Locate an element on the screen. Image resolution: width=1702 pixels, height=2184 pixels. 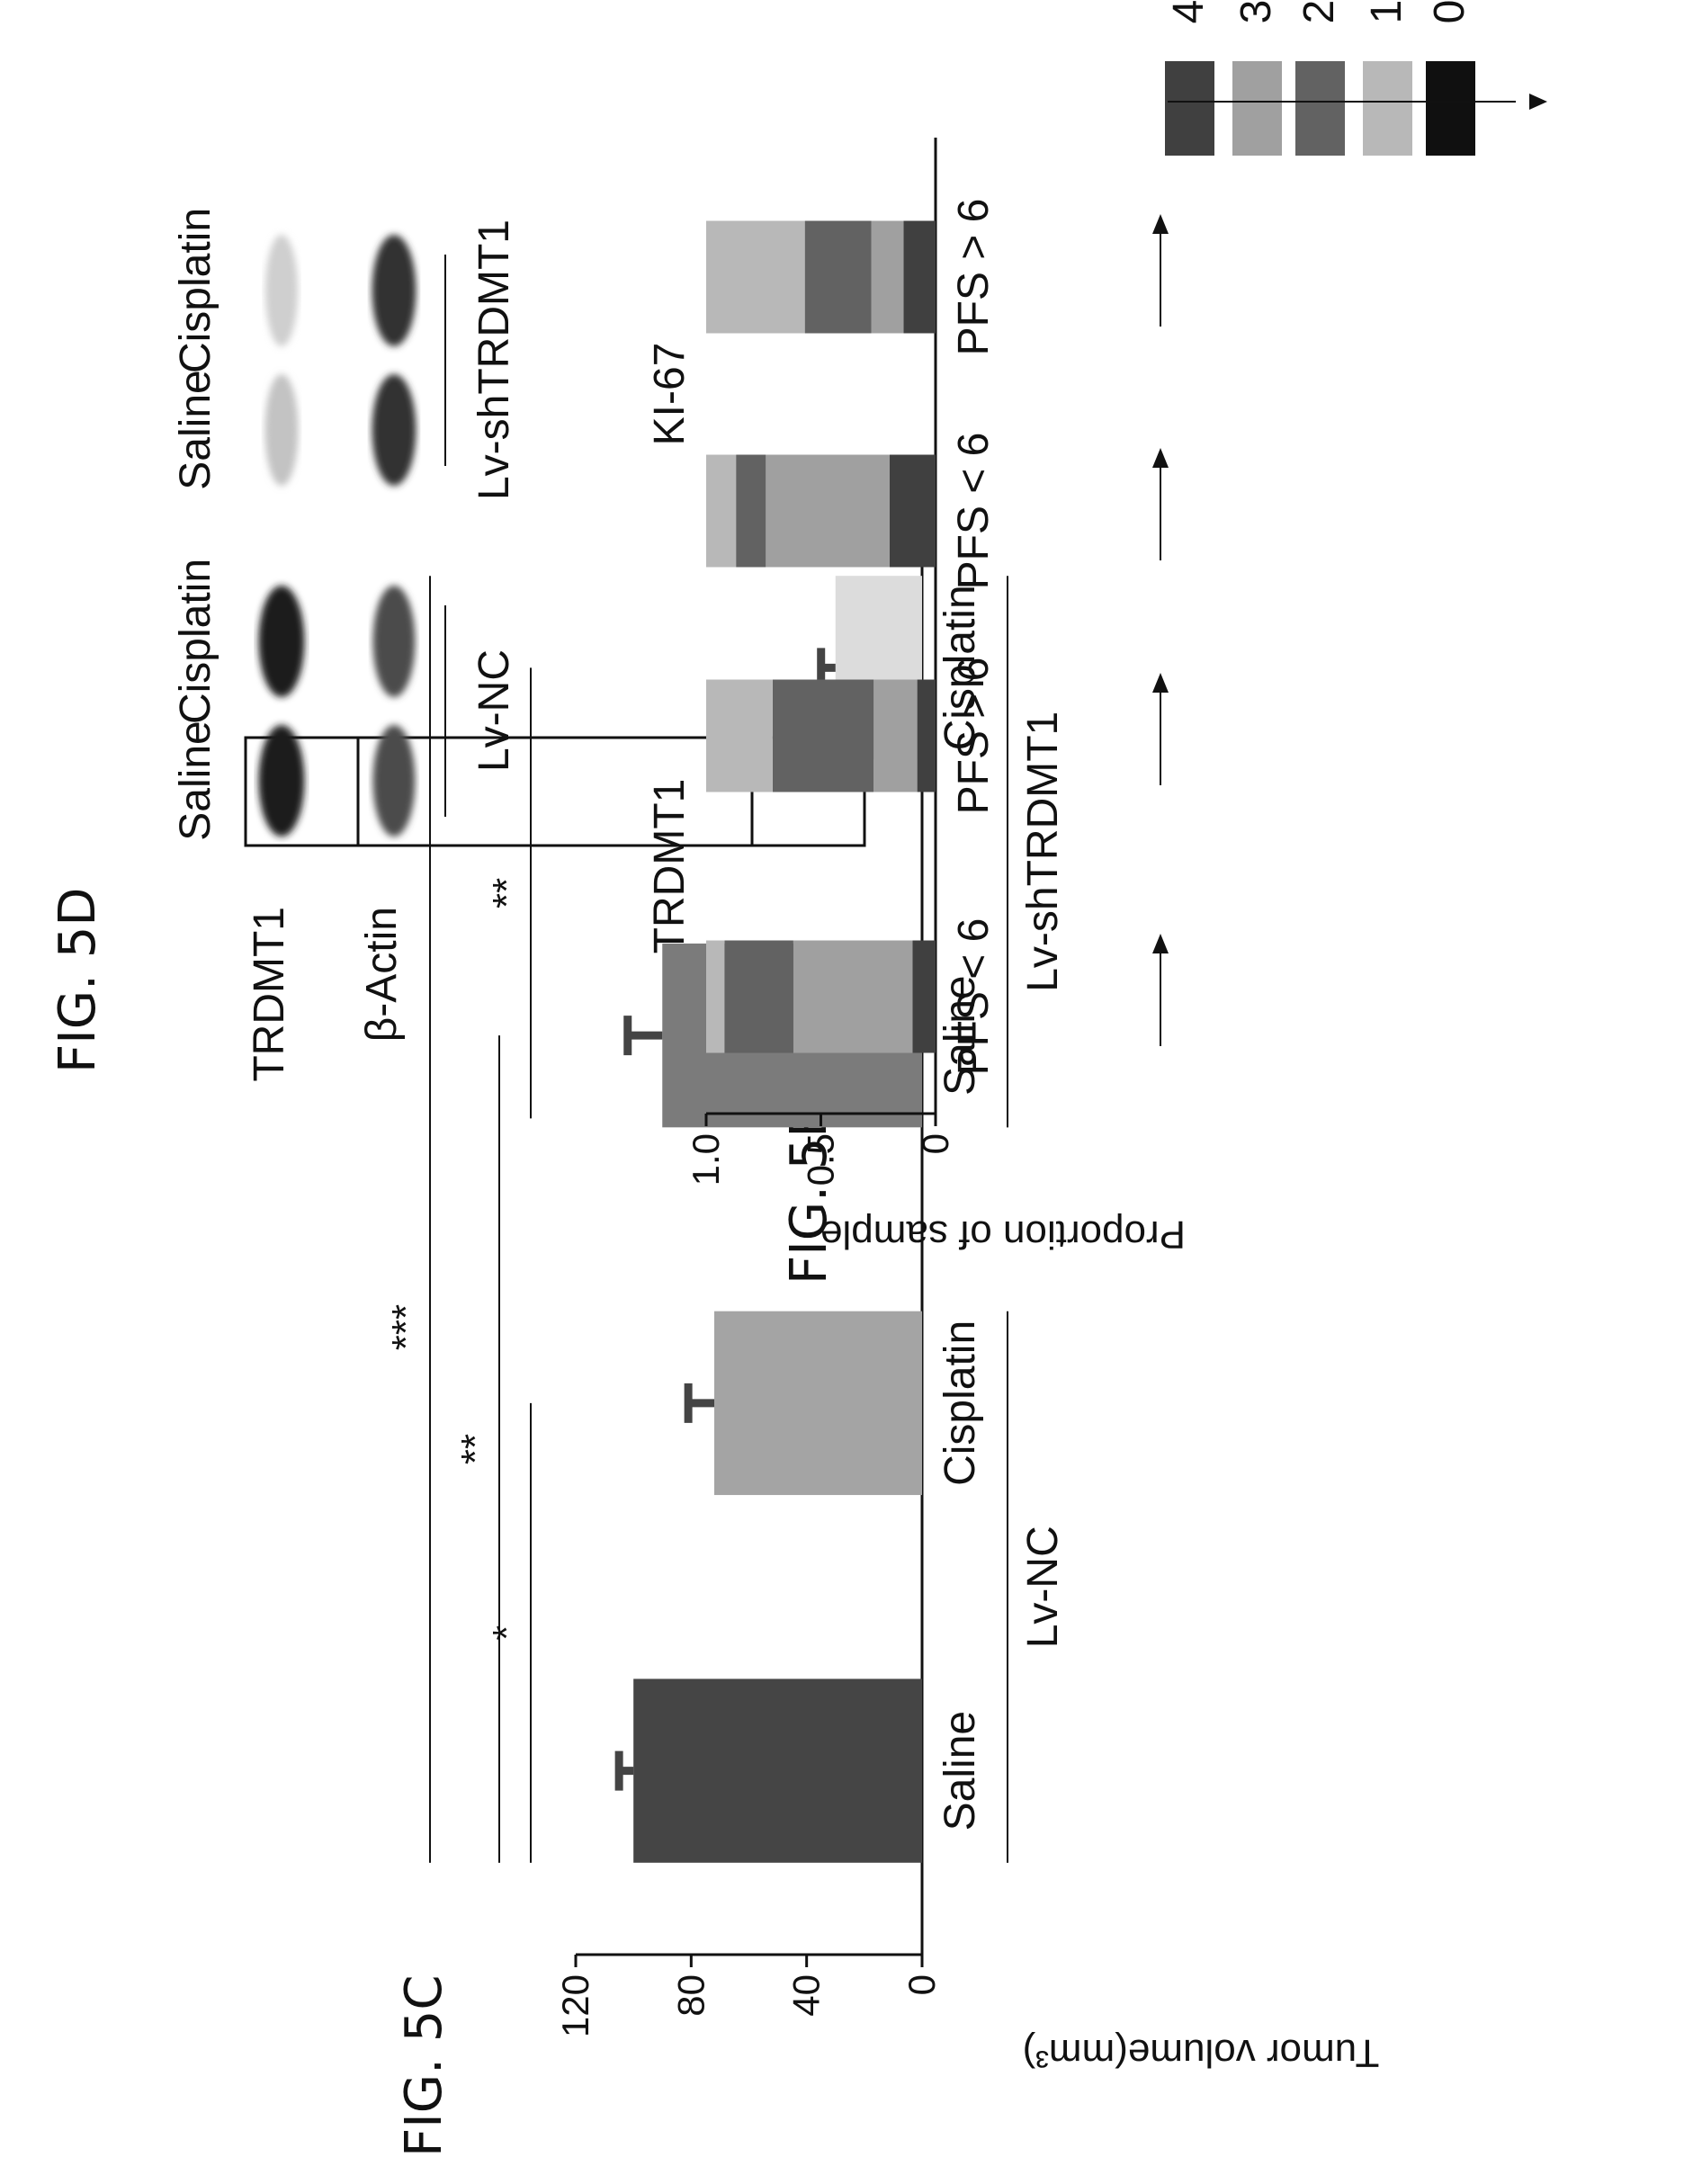
fig-5e-caption: FIG. 5E is located at coordinates (809, 1194).